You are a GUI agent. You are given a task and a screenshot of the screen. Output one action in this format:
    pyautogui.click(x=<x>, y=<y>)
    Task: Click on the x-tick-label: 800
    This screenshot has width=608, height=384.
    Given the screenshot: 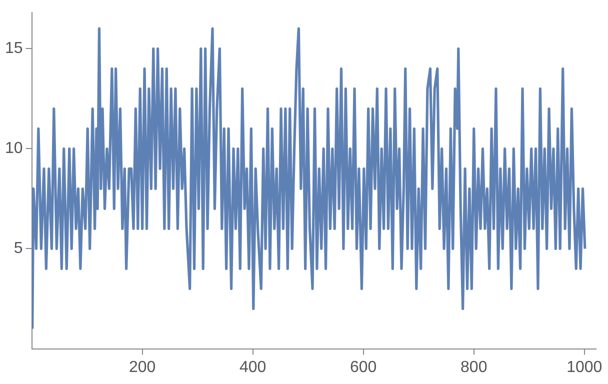 What is the action you would take?
    pyautogui.click(x=474, y=367)
    